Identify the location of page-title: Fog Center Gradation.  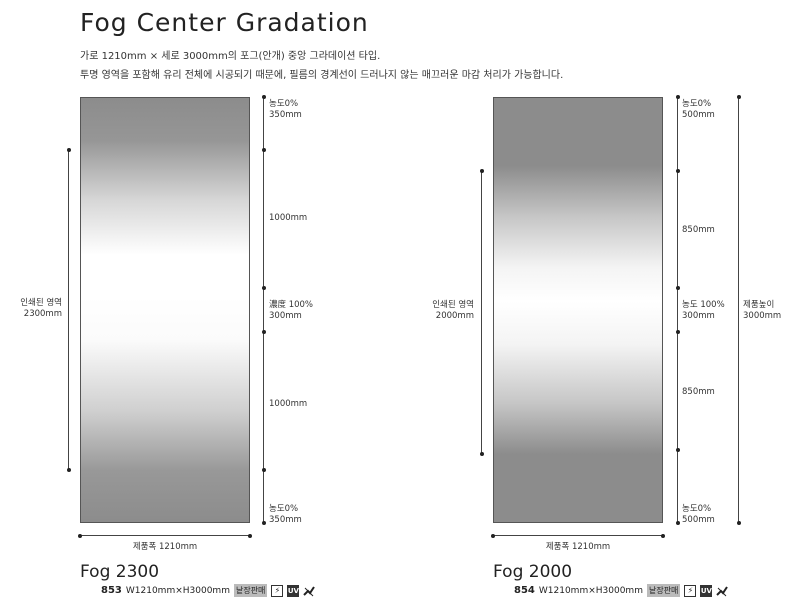
(224, 22).